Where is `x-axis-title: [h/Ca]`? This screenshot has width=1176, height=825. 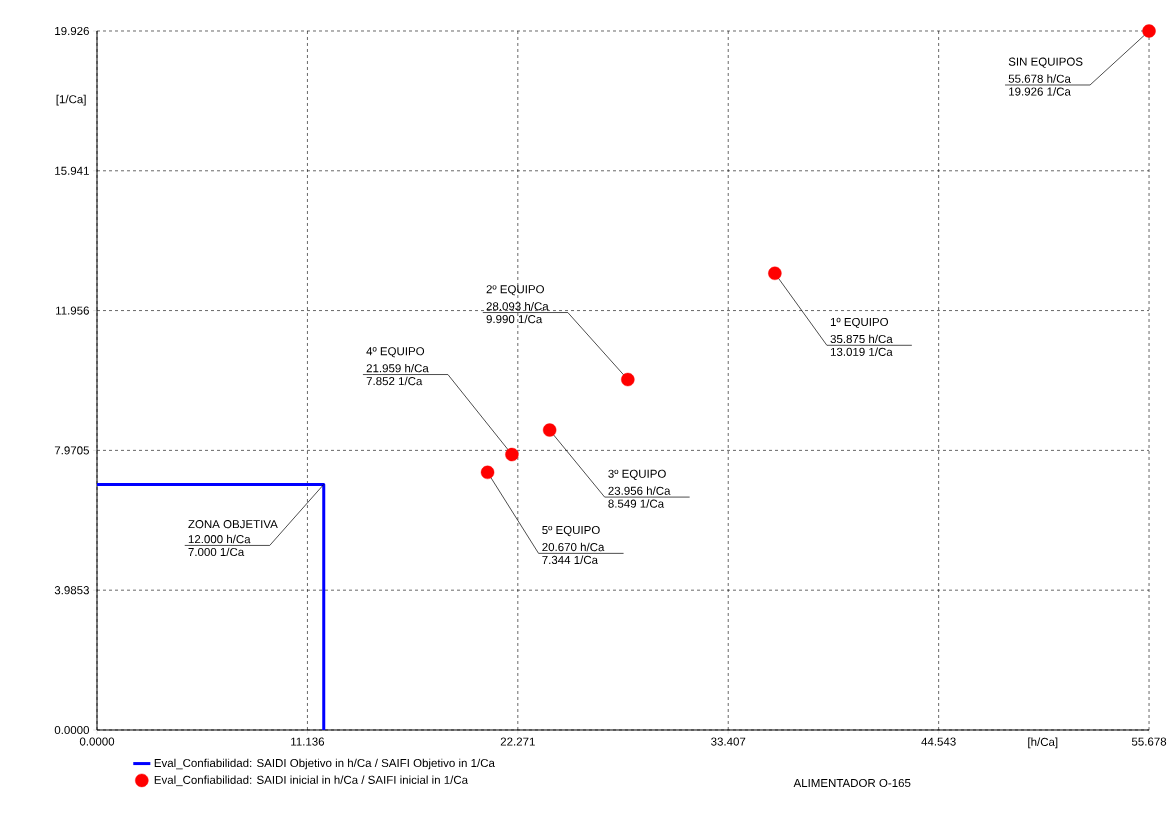 x-axis-title: [h/Ca] is located at coordinates (1043, 743).